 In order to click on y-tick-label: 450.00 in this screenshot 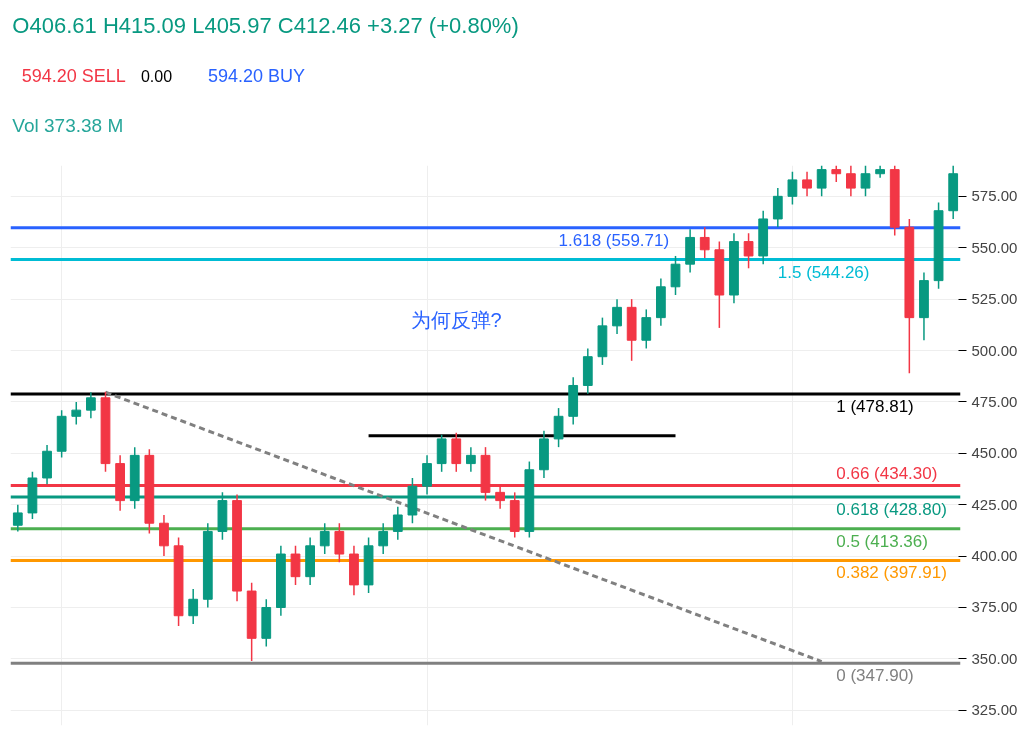, I will do `click(994, 453)`.